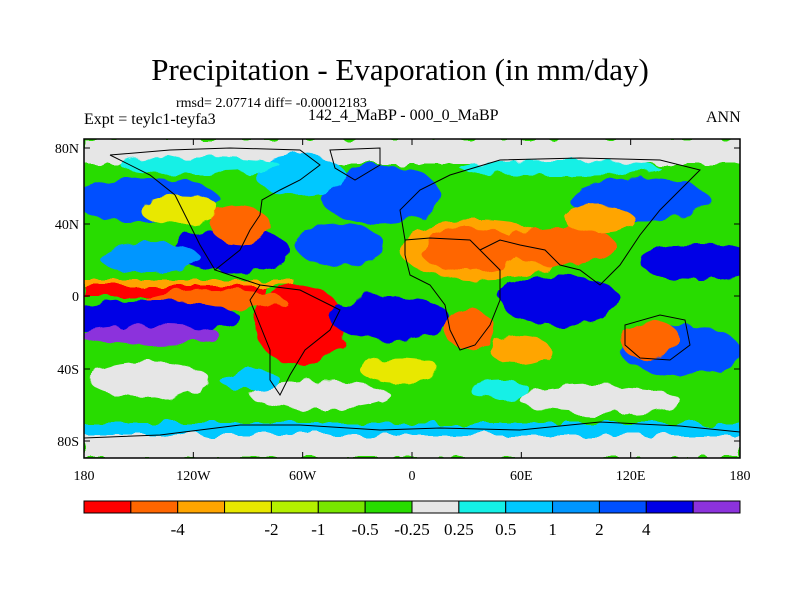  I want to click on colorbar, so click(412, 507).